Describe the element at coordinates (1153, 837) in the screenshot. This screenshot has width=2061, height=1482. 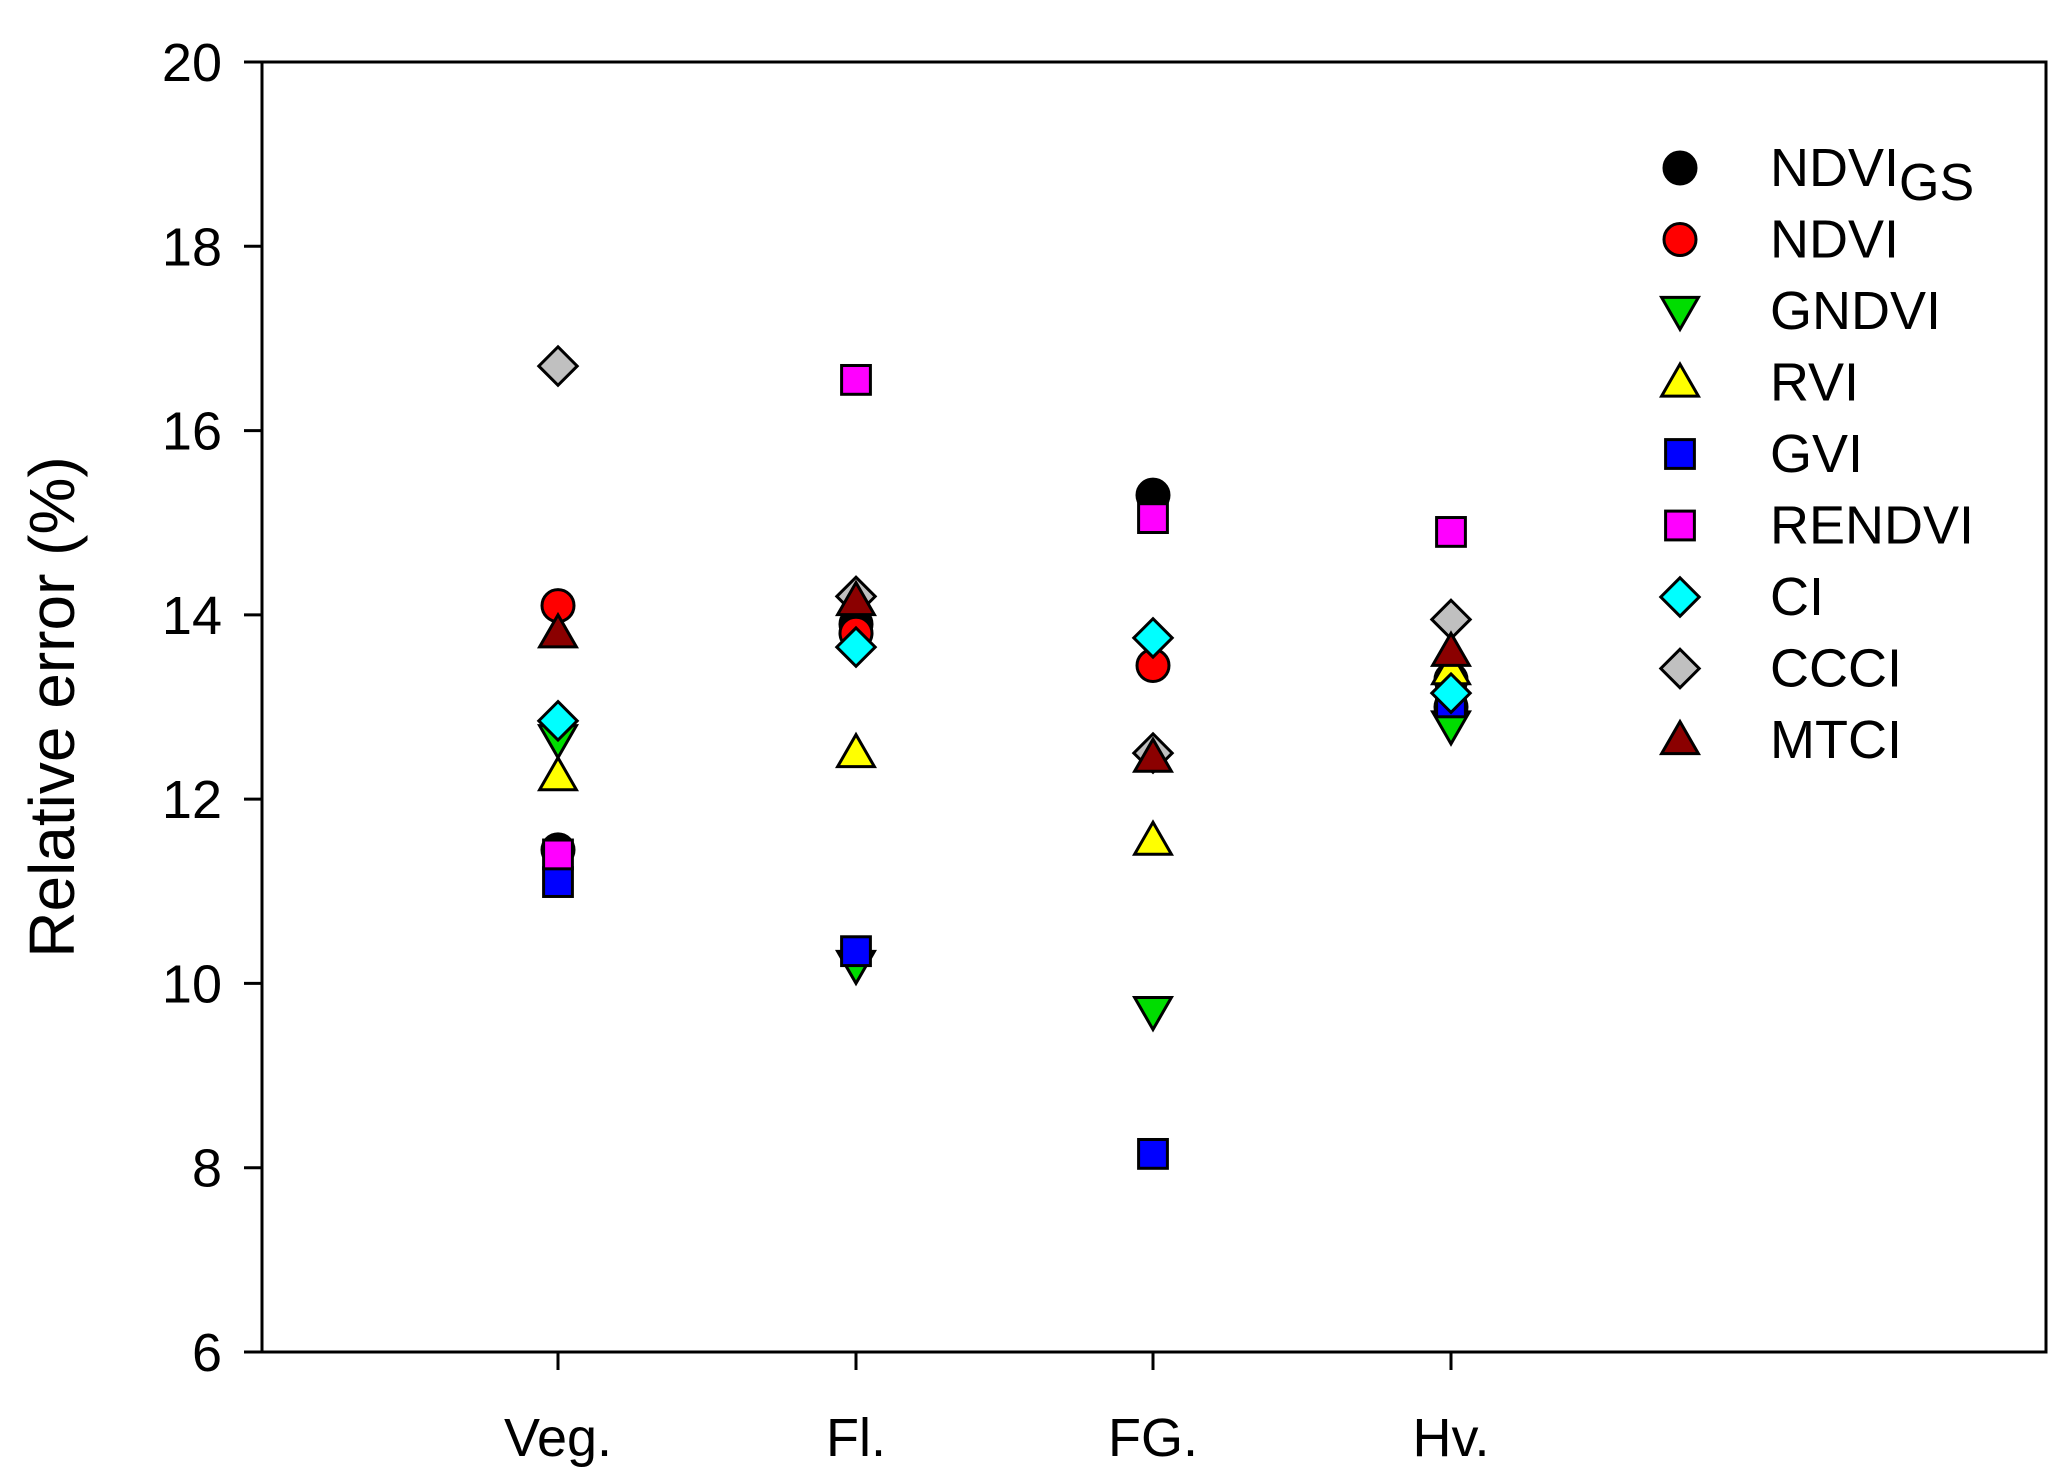
I see `point-rvi-fg-` at that location.